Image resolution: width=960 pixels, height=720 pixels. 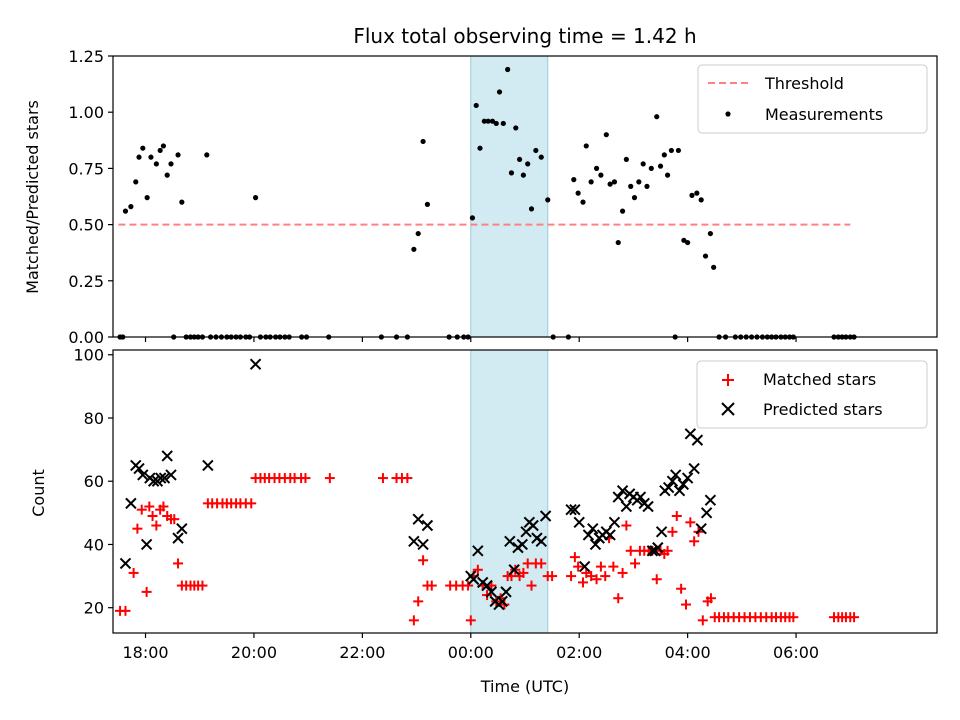 What do you see at coordinates (728, 114) in the screenshot?
I see `measurements-legend-swatch` at bounding box center [728, 114].